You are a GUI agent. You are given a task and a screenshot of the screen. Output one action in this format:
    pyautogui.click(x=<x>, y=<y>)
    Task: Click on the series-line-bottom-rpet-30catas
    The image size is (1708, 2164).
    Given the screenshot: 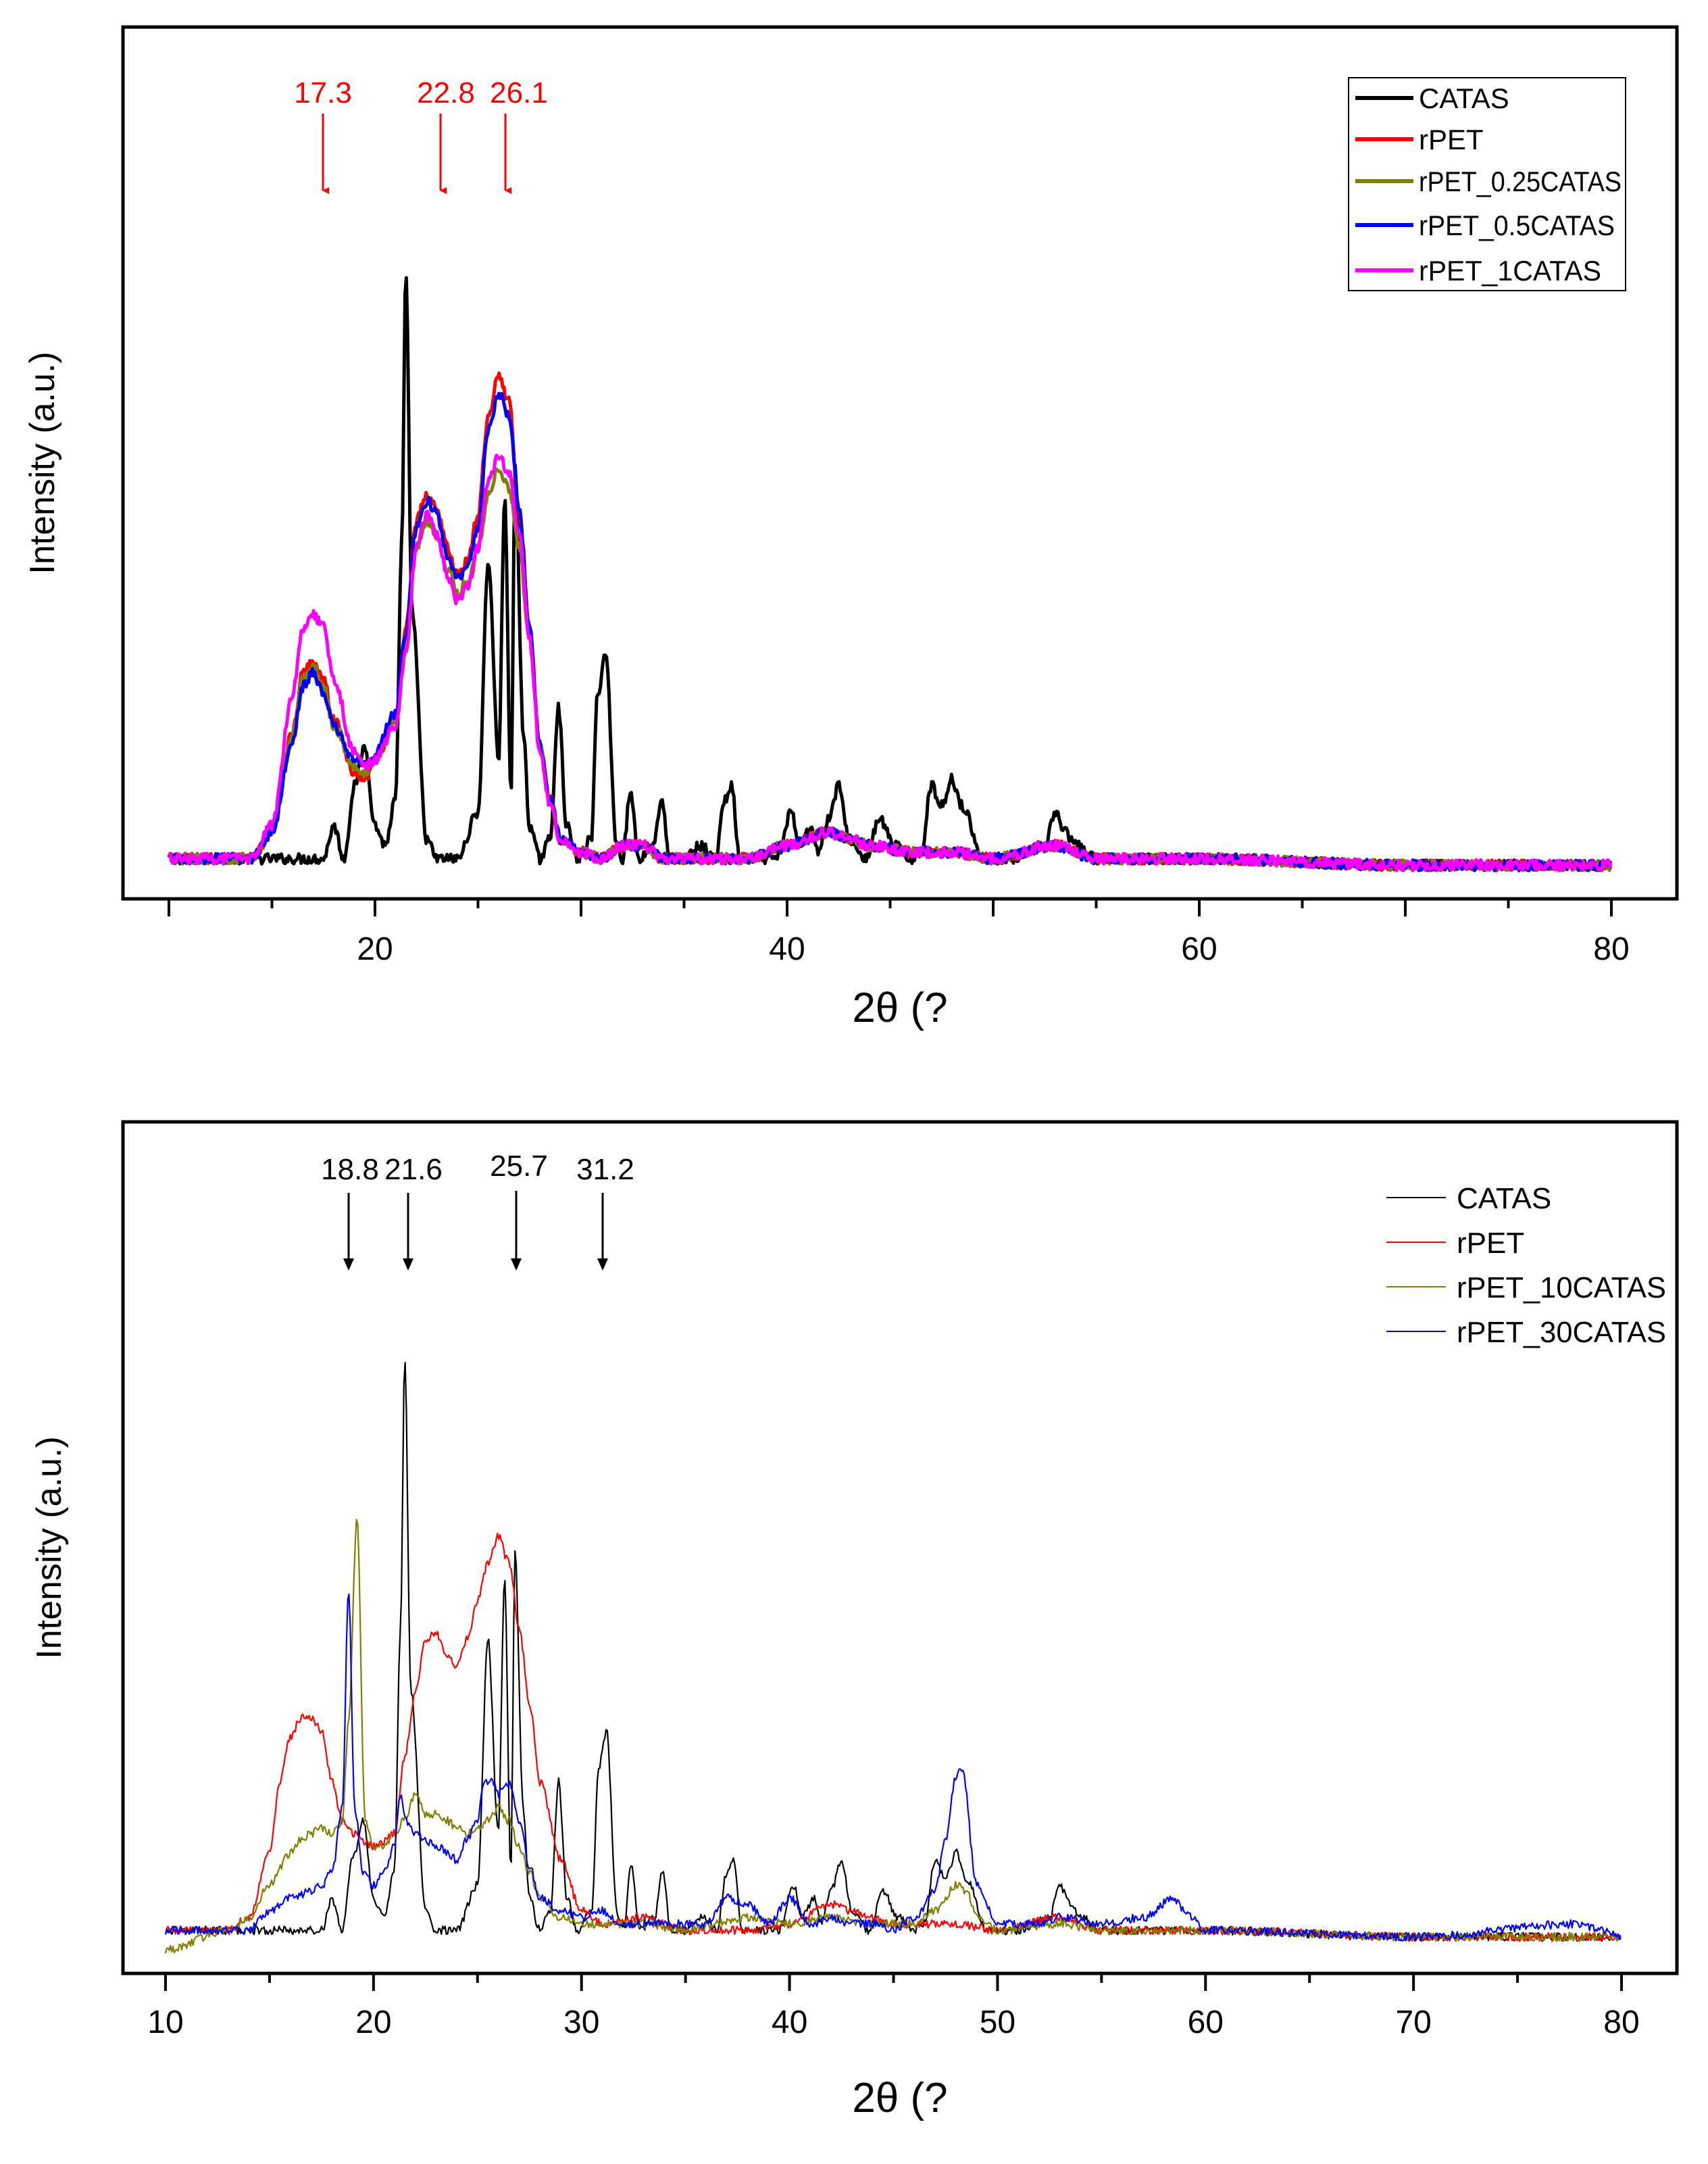 What is the action you would take?
    pyautogui.click(x=893, y=1767)
    